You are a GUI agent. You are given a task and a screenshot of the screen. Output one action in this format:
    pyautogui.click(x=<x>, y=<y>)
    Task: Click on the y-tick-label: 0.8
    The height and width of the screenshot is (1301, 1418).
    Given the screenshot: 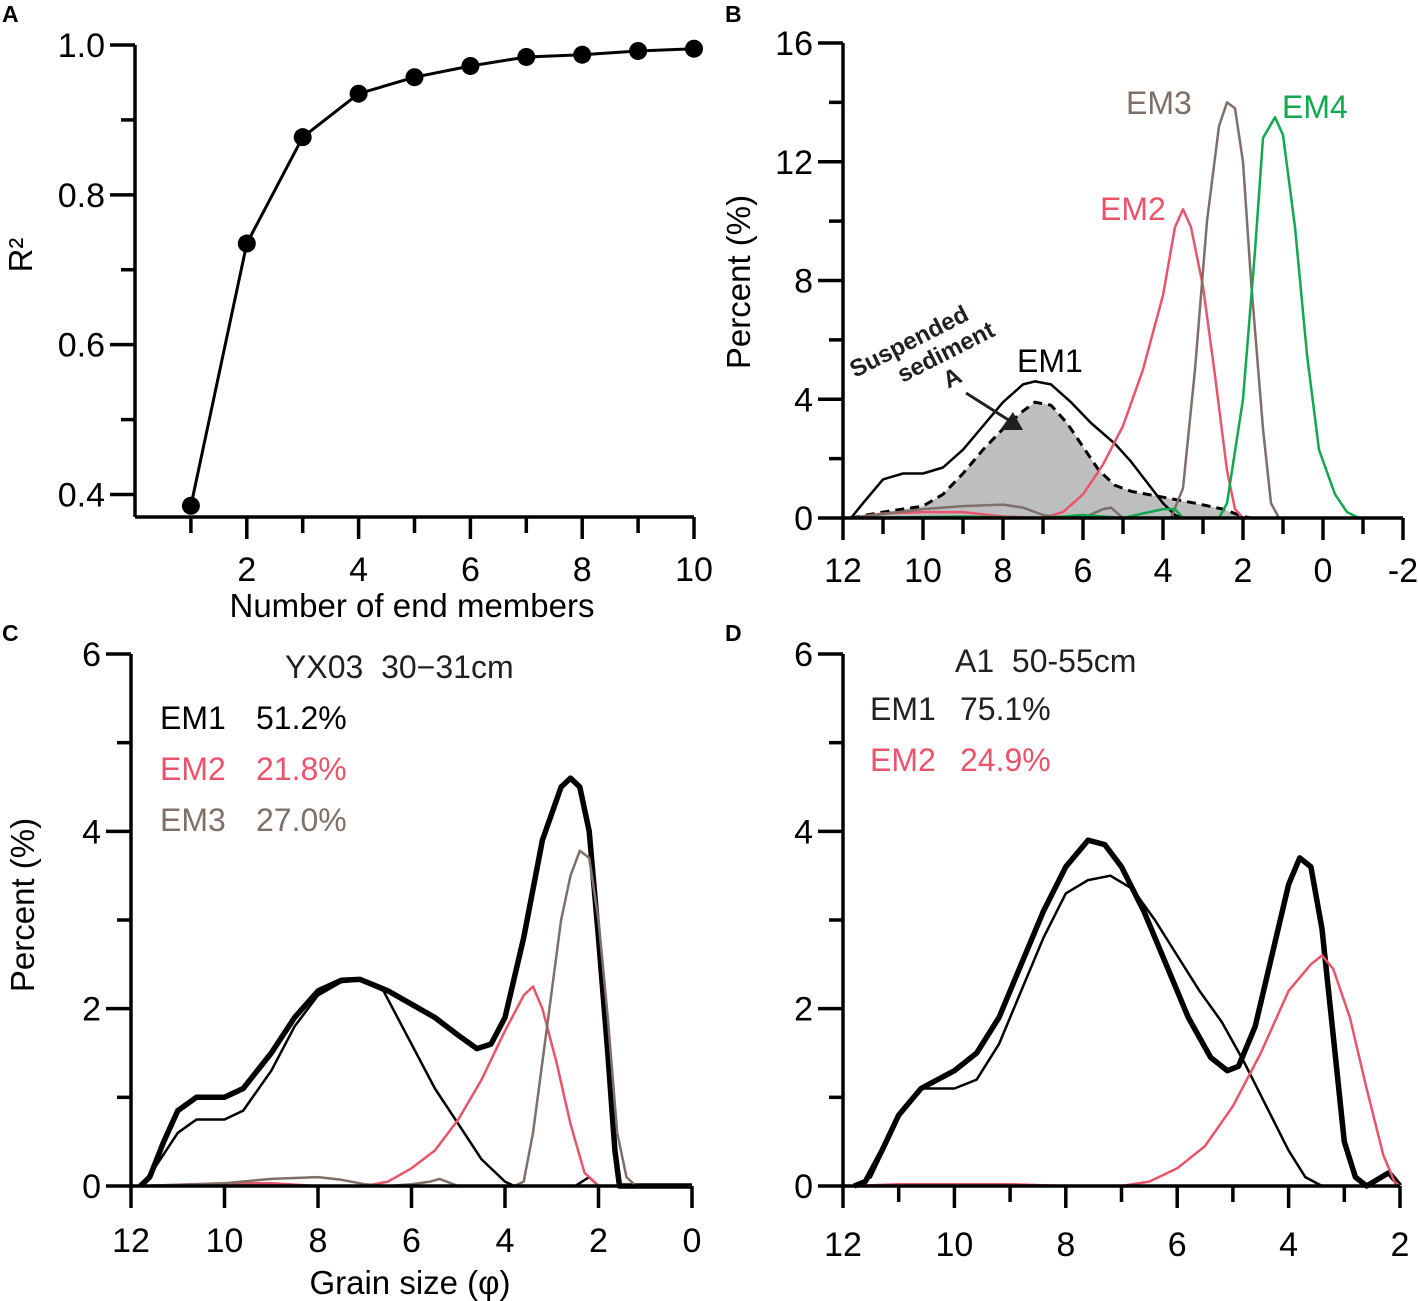 What is the action you would take?
    pyautogui.click(x=81, y=196)
    